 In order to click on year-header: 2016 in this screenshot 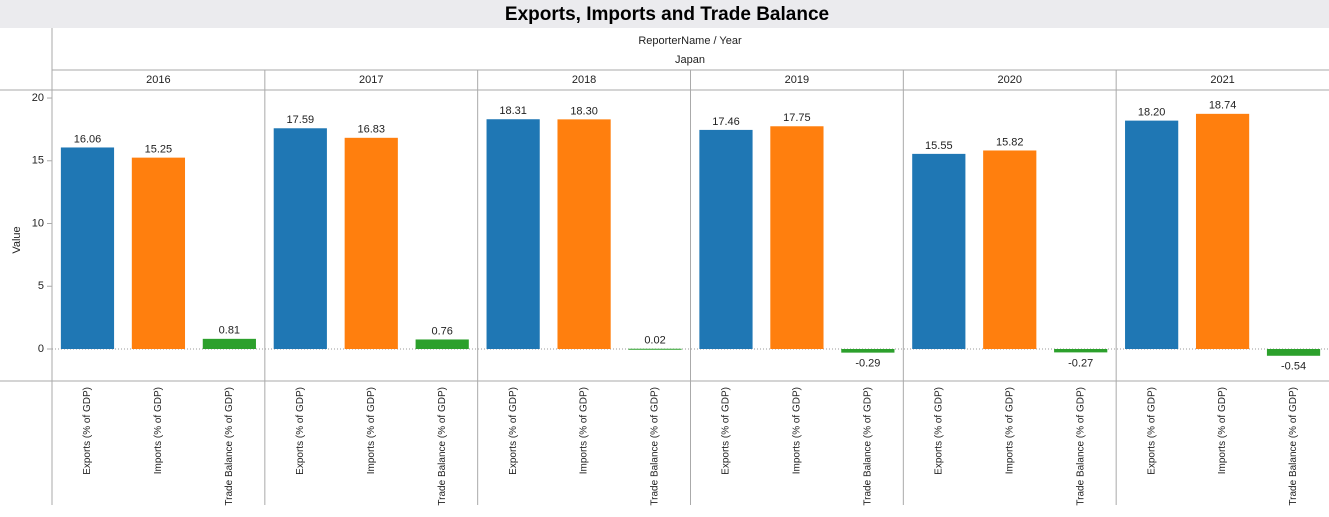, I will do `click(158, 80)`.